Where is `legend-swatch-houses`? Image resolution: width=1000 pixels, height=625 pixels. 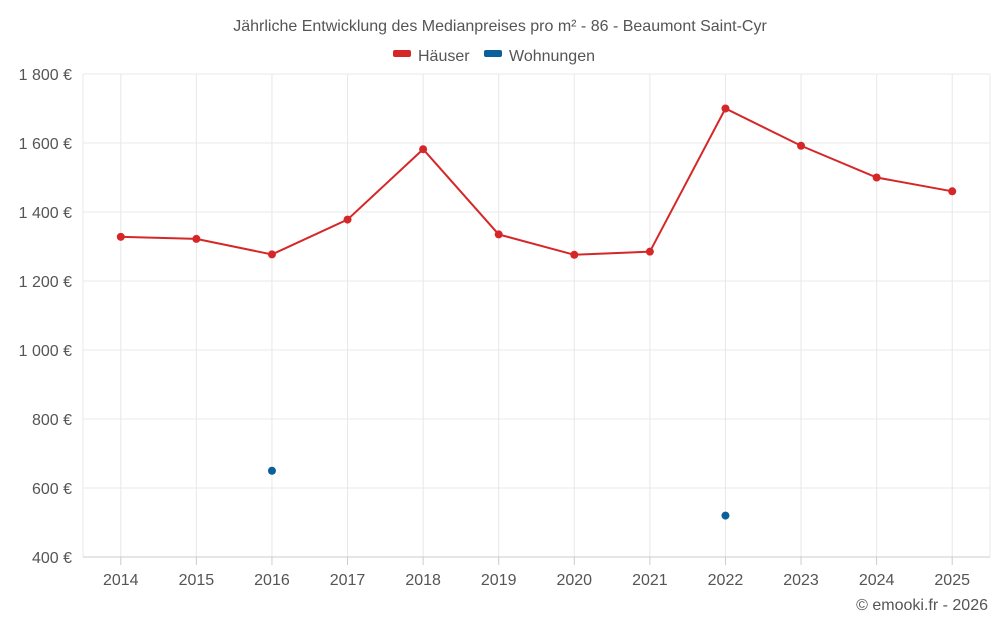
legend-swatch-houses is located at coordinates (402, 53).